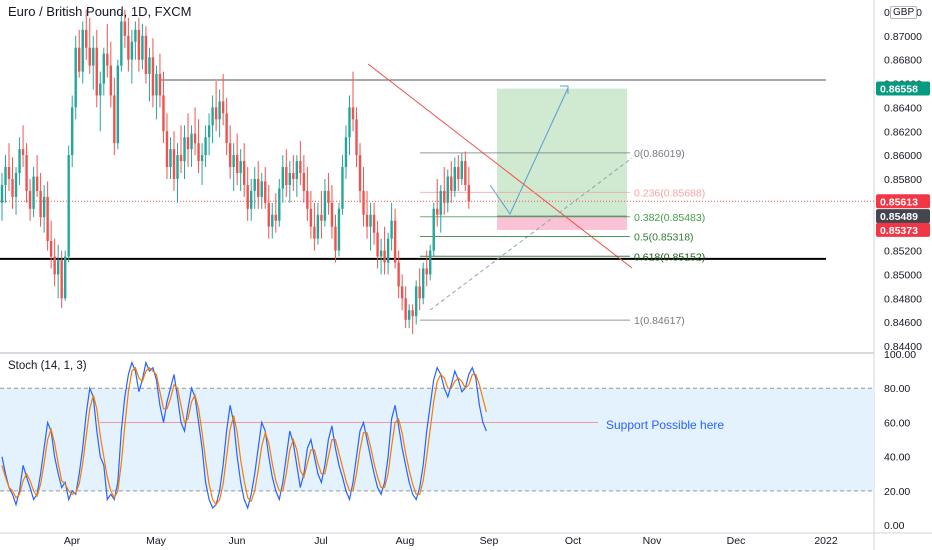 Image resolution: width=932 pixels, height=550 pixels. Describe the element at coordinates (562, 223) in the screenshot. I see `stop-zone` at that location.